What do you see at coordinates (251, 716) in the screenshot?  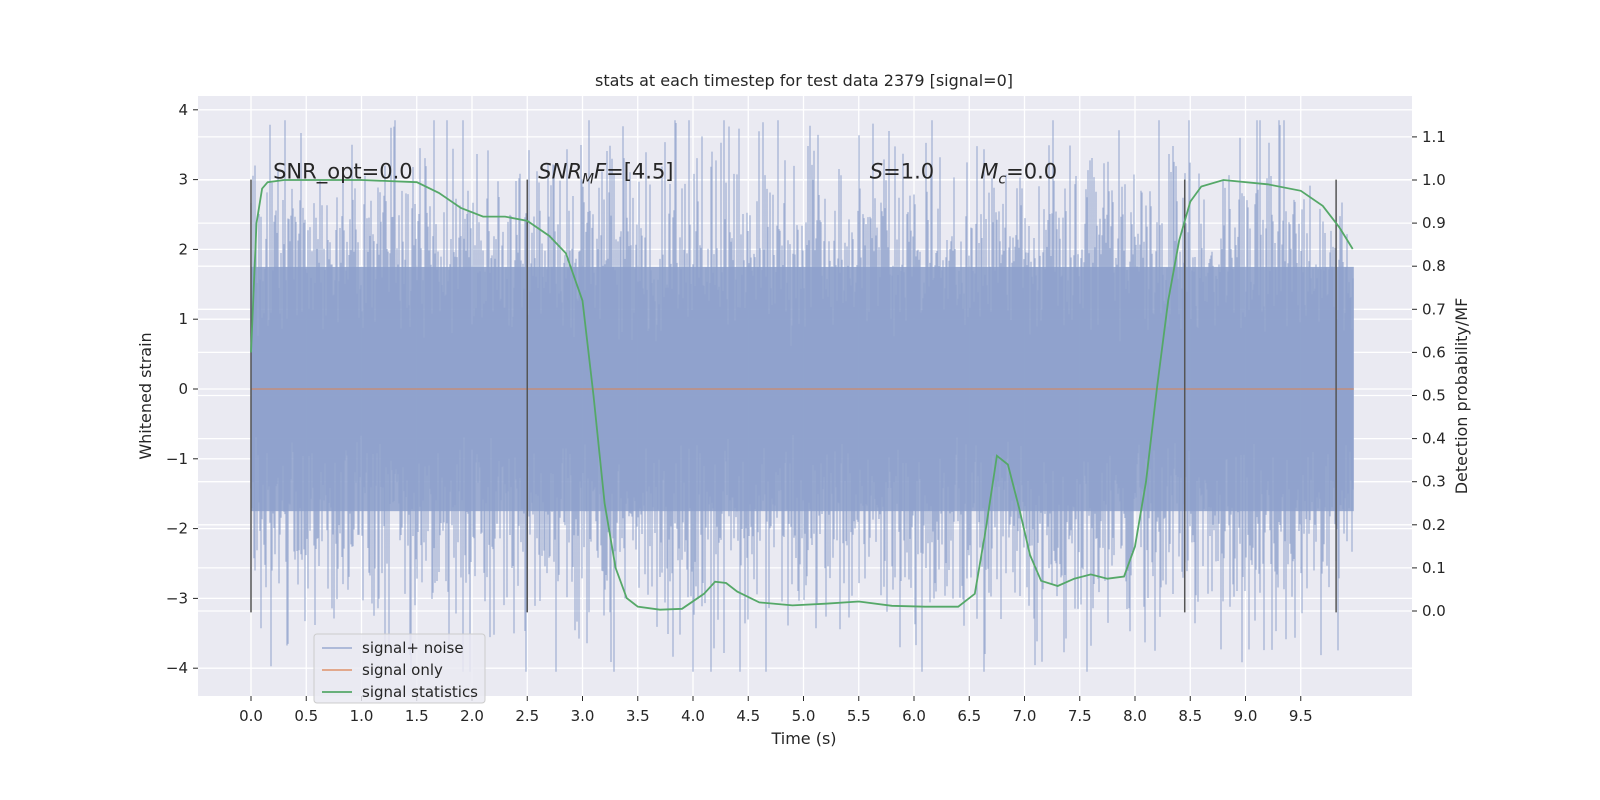 I see `x-tick-label: 0.0` at bounding box center [251, 716].